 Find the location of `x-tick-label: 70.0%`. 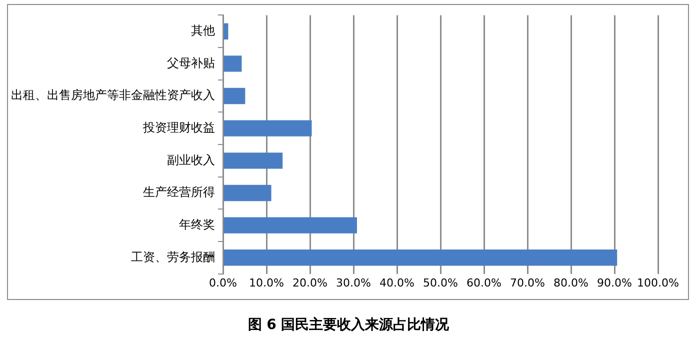

x-tick-label: 70.0% is located at coordinates (527, 283).